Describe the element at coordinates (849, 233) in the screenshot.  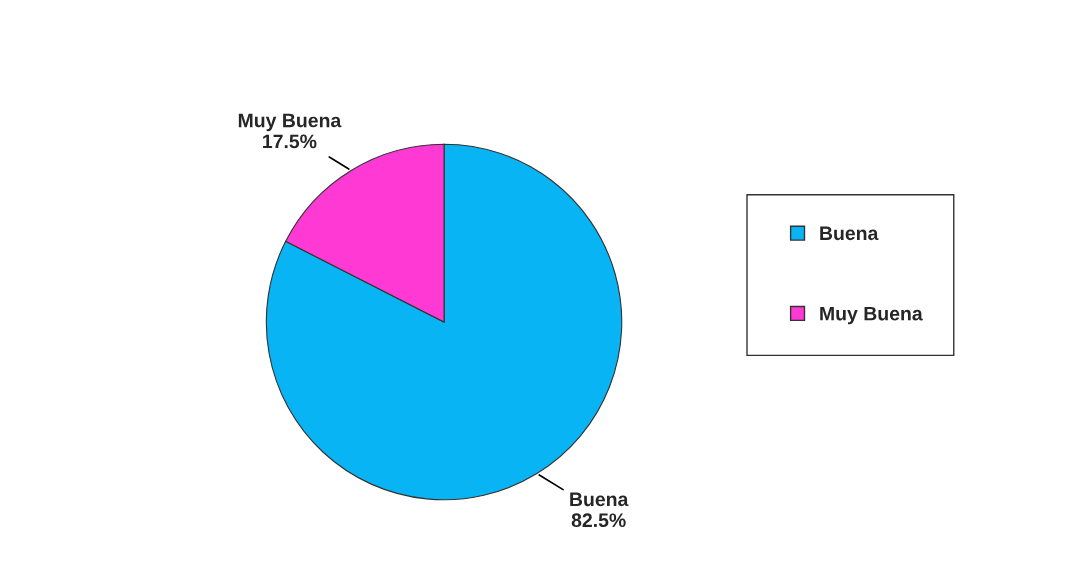
I see `legend-label: Buena` at that location.